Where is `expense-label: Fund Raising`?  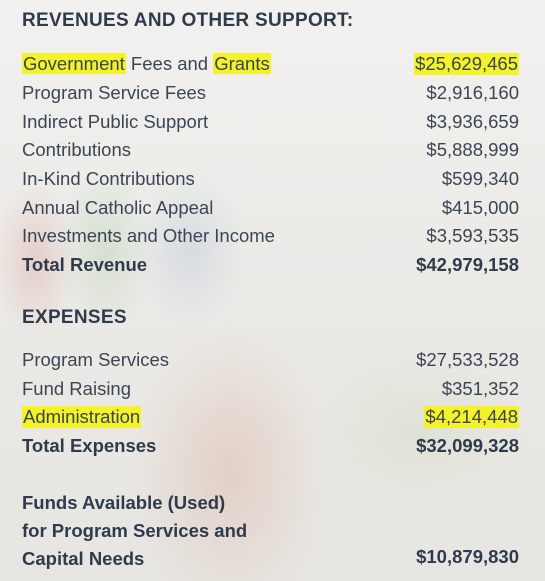
expense-label: Fund Raising is located at coordinates (77, 388).